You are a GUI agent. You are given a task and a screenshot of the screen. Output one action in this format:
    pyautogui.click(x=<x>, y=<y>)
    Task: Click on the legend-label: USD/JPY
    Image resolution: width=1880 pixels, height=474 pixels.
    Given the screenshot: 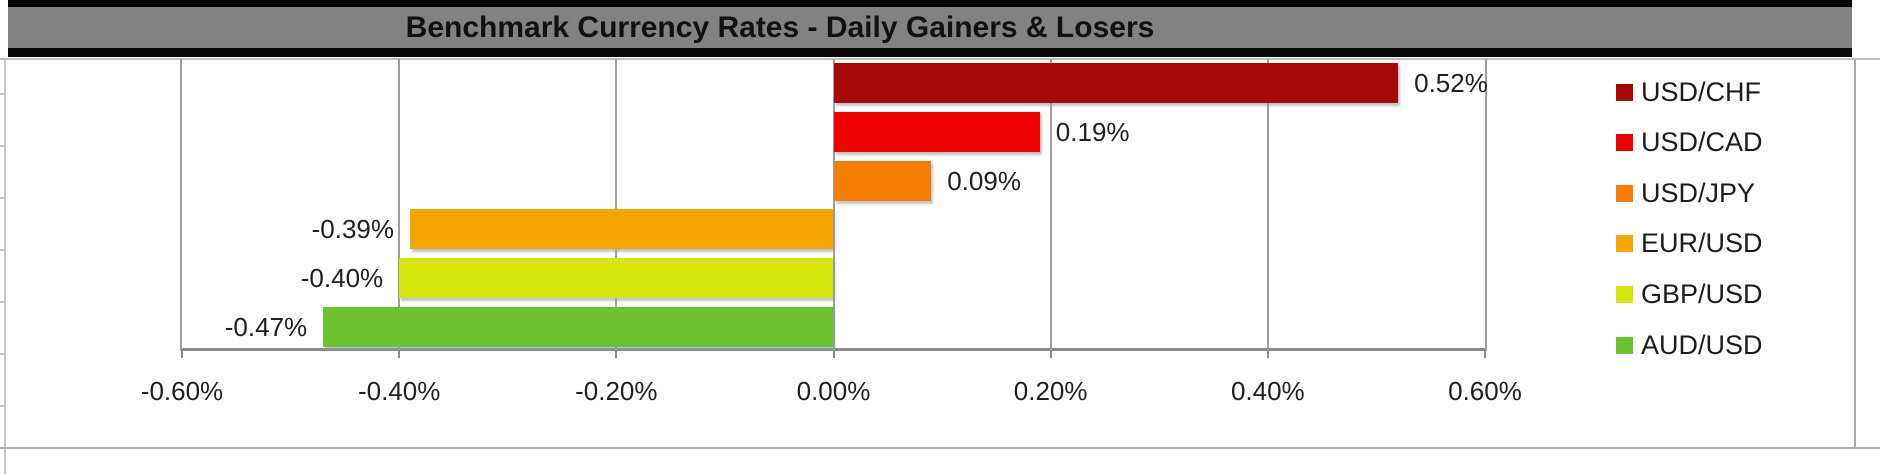 What is the action you would take?
    pyautogui.click(x=1698, y=192)
    